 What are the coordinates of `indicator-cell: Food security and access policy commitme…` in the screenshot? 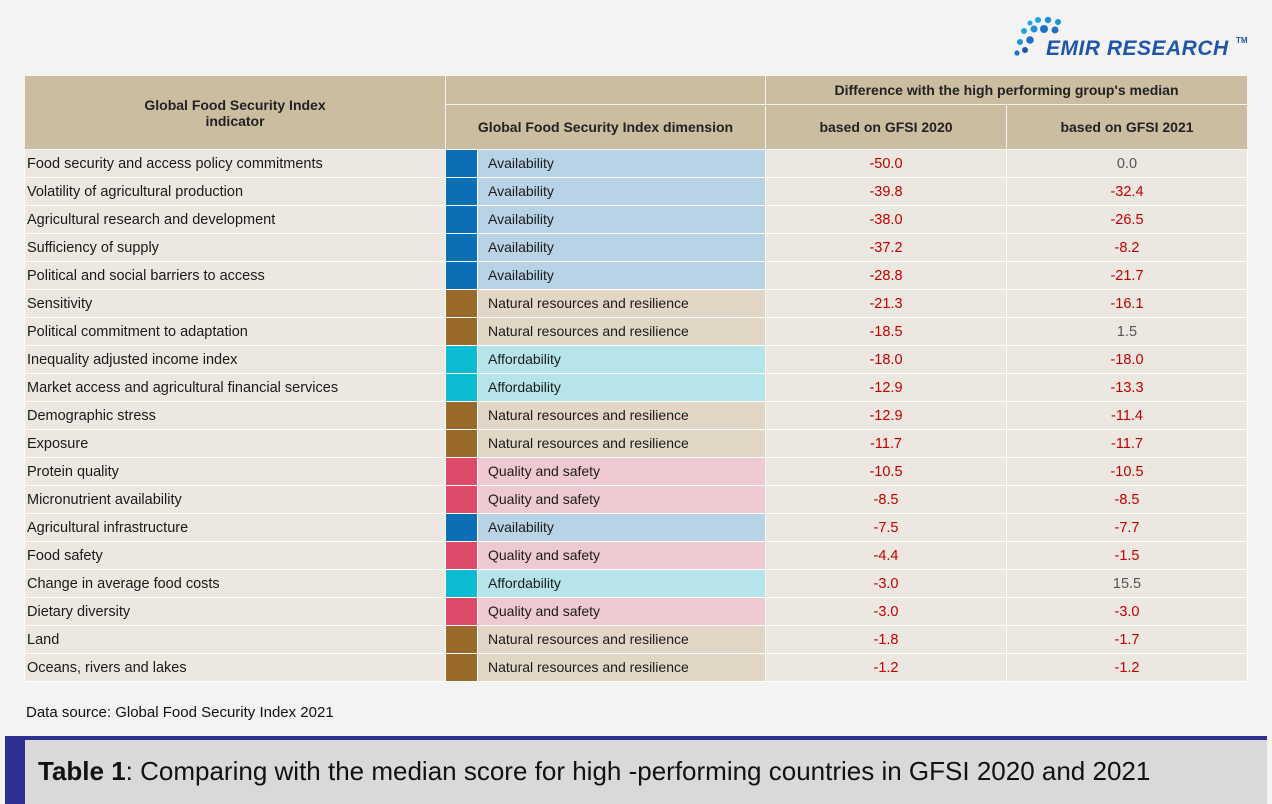 It's located at (235, 163).